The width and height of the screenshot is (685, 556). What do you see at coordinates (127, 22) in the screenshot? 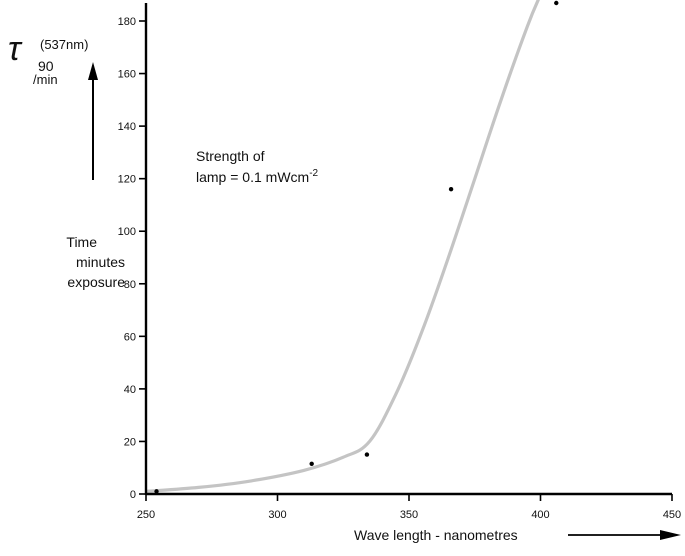
I see `y-tick-label: 180` at bounding box center [127, 22].